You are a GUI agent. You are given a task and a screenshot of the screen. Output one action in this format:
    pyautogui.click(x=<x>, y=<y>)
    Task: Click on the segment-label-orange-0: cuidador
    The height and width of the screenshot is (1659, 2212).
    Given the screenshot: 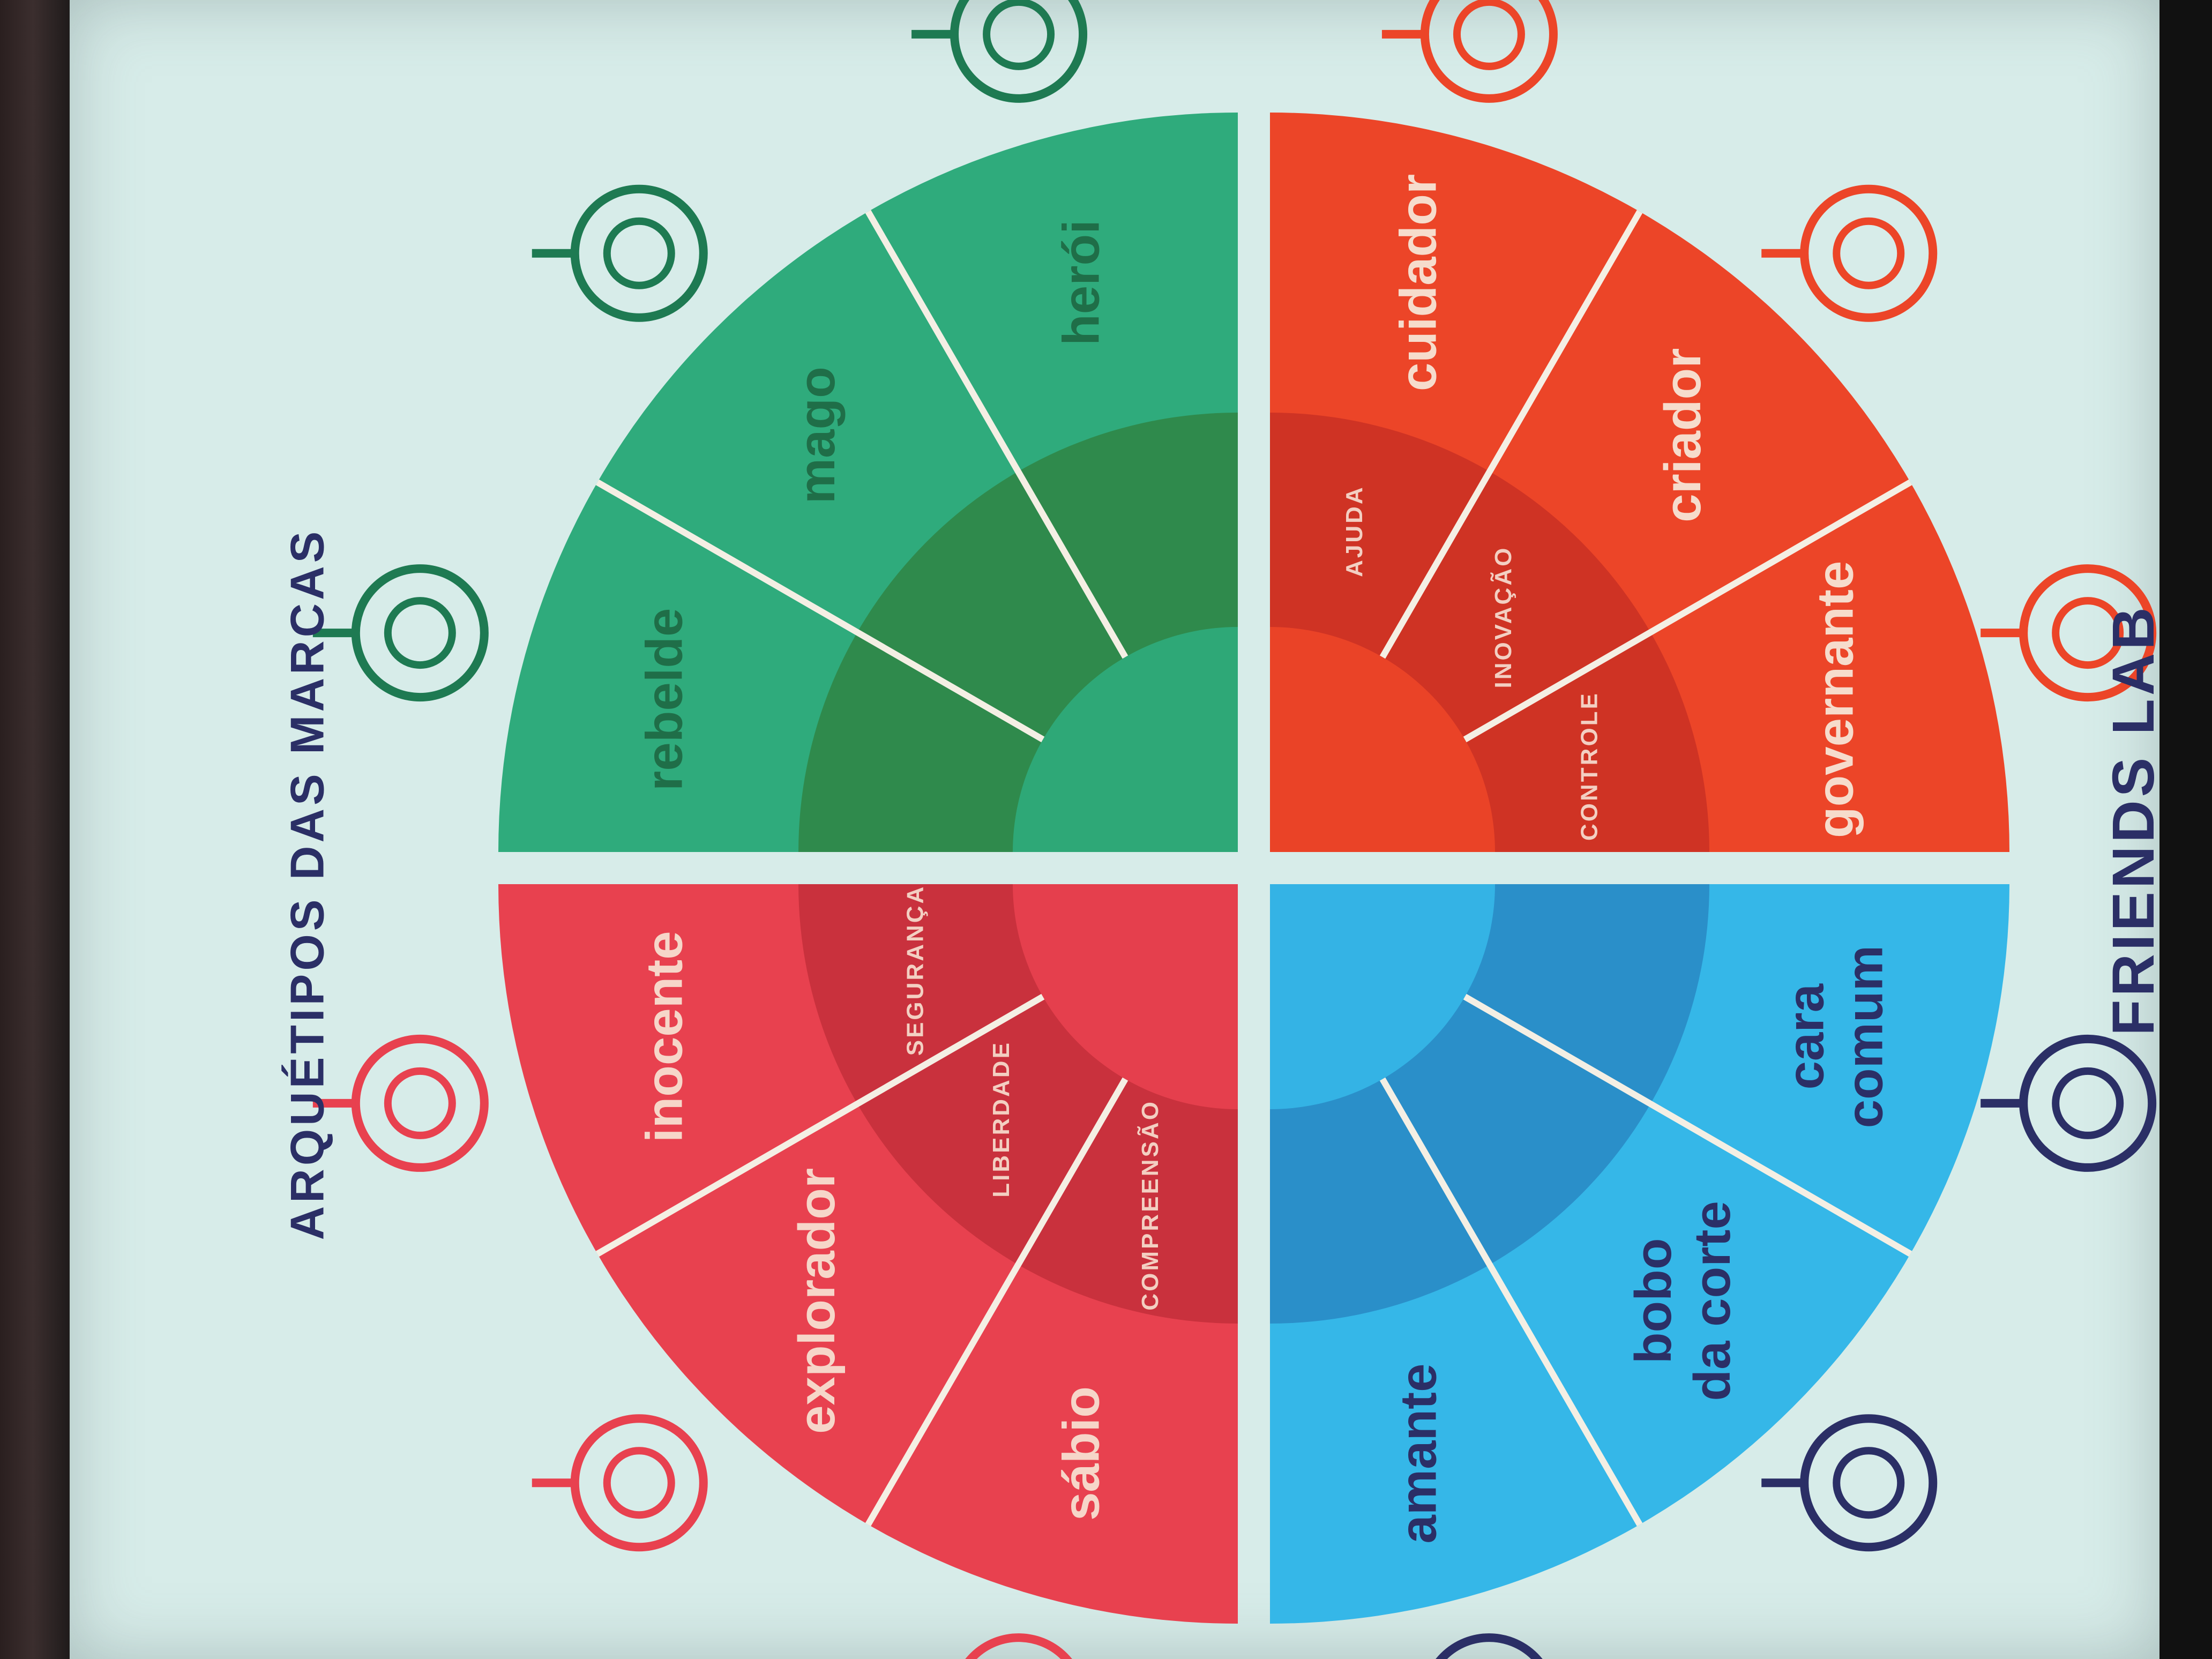 What is the action you would take?
    pyautogui.click(x=1418, y=282)
    